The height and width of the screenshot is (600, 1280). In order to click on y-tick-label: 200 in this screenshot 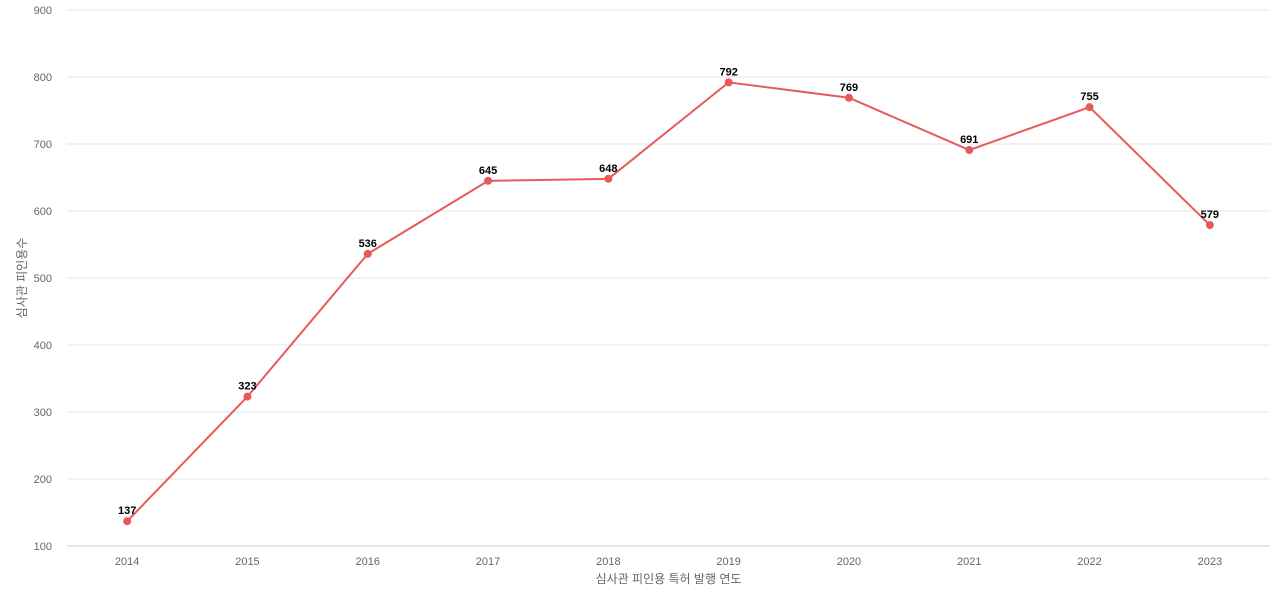, I will do `click(43, 480)`.